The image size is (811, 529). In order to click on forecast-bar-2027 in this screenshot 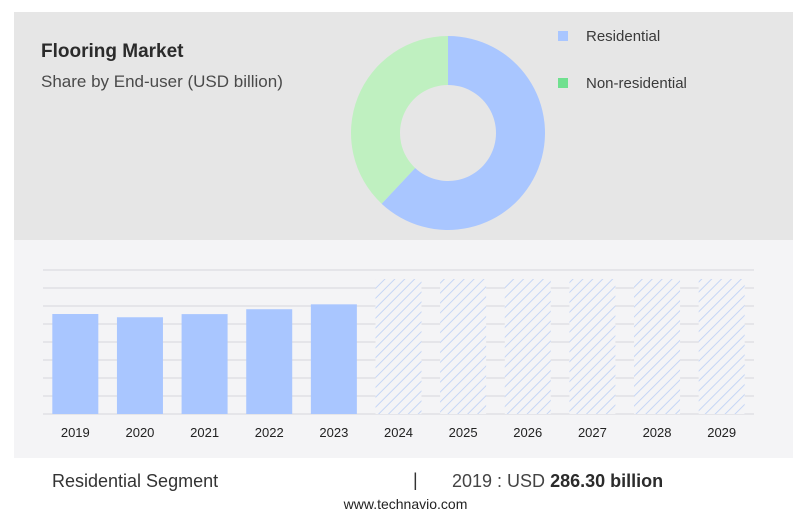, I will do `click(592, 346)`.